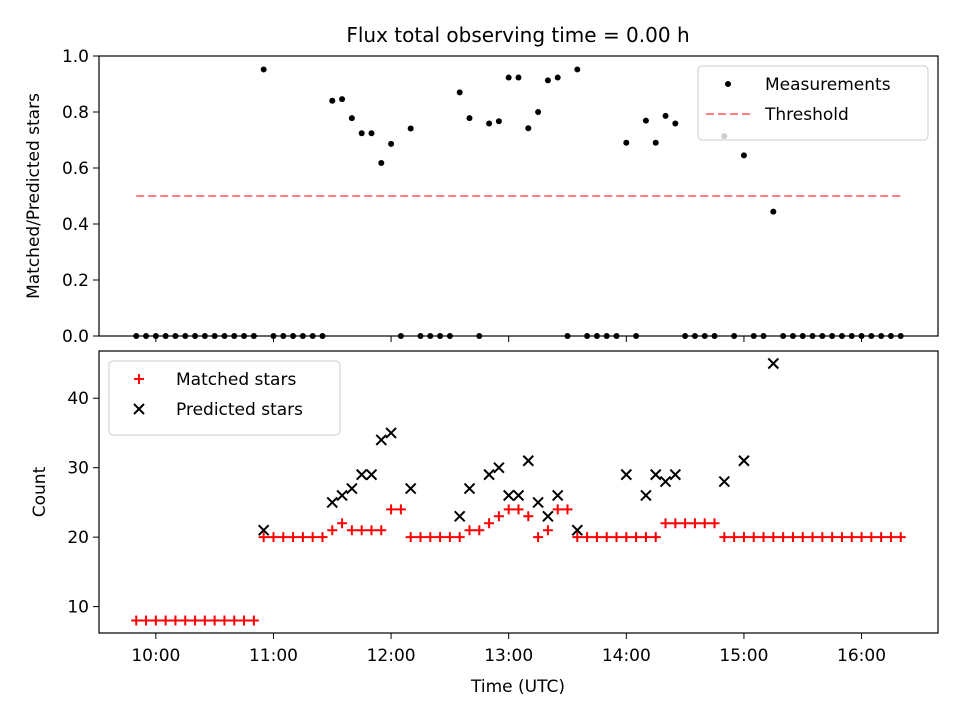 The width and height of the screenshot is (960, 720). I want to click on y-tick-label: 0.6, so click(75, 169).